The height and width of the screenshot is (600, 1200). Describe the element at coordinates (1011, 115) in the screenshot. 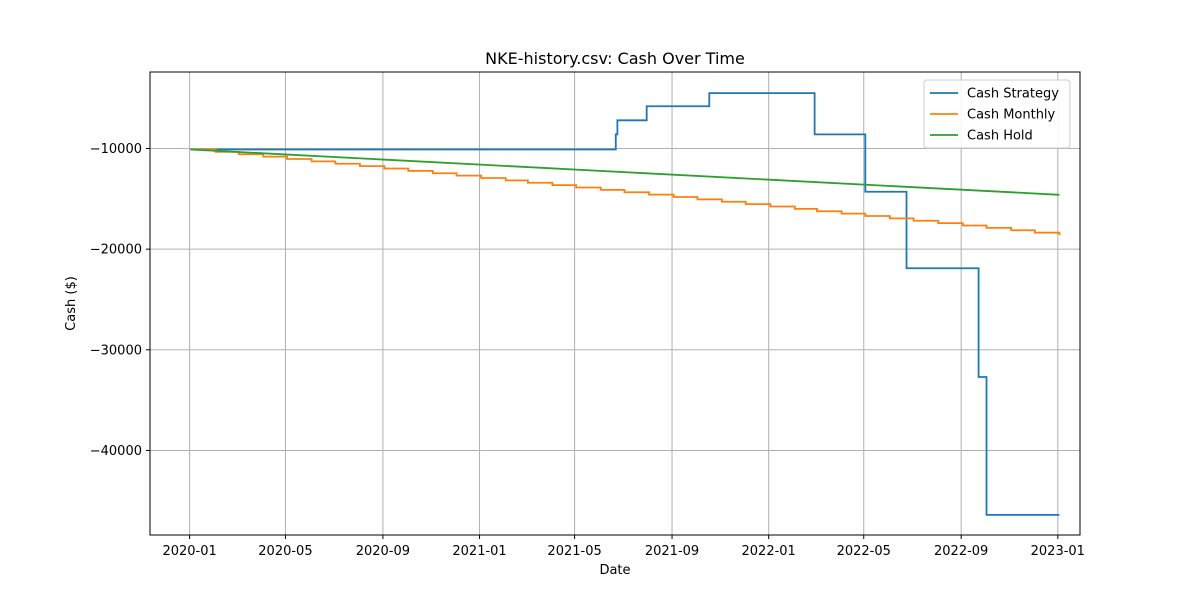

I see `legend-label: Cash Monthly` at that location.